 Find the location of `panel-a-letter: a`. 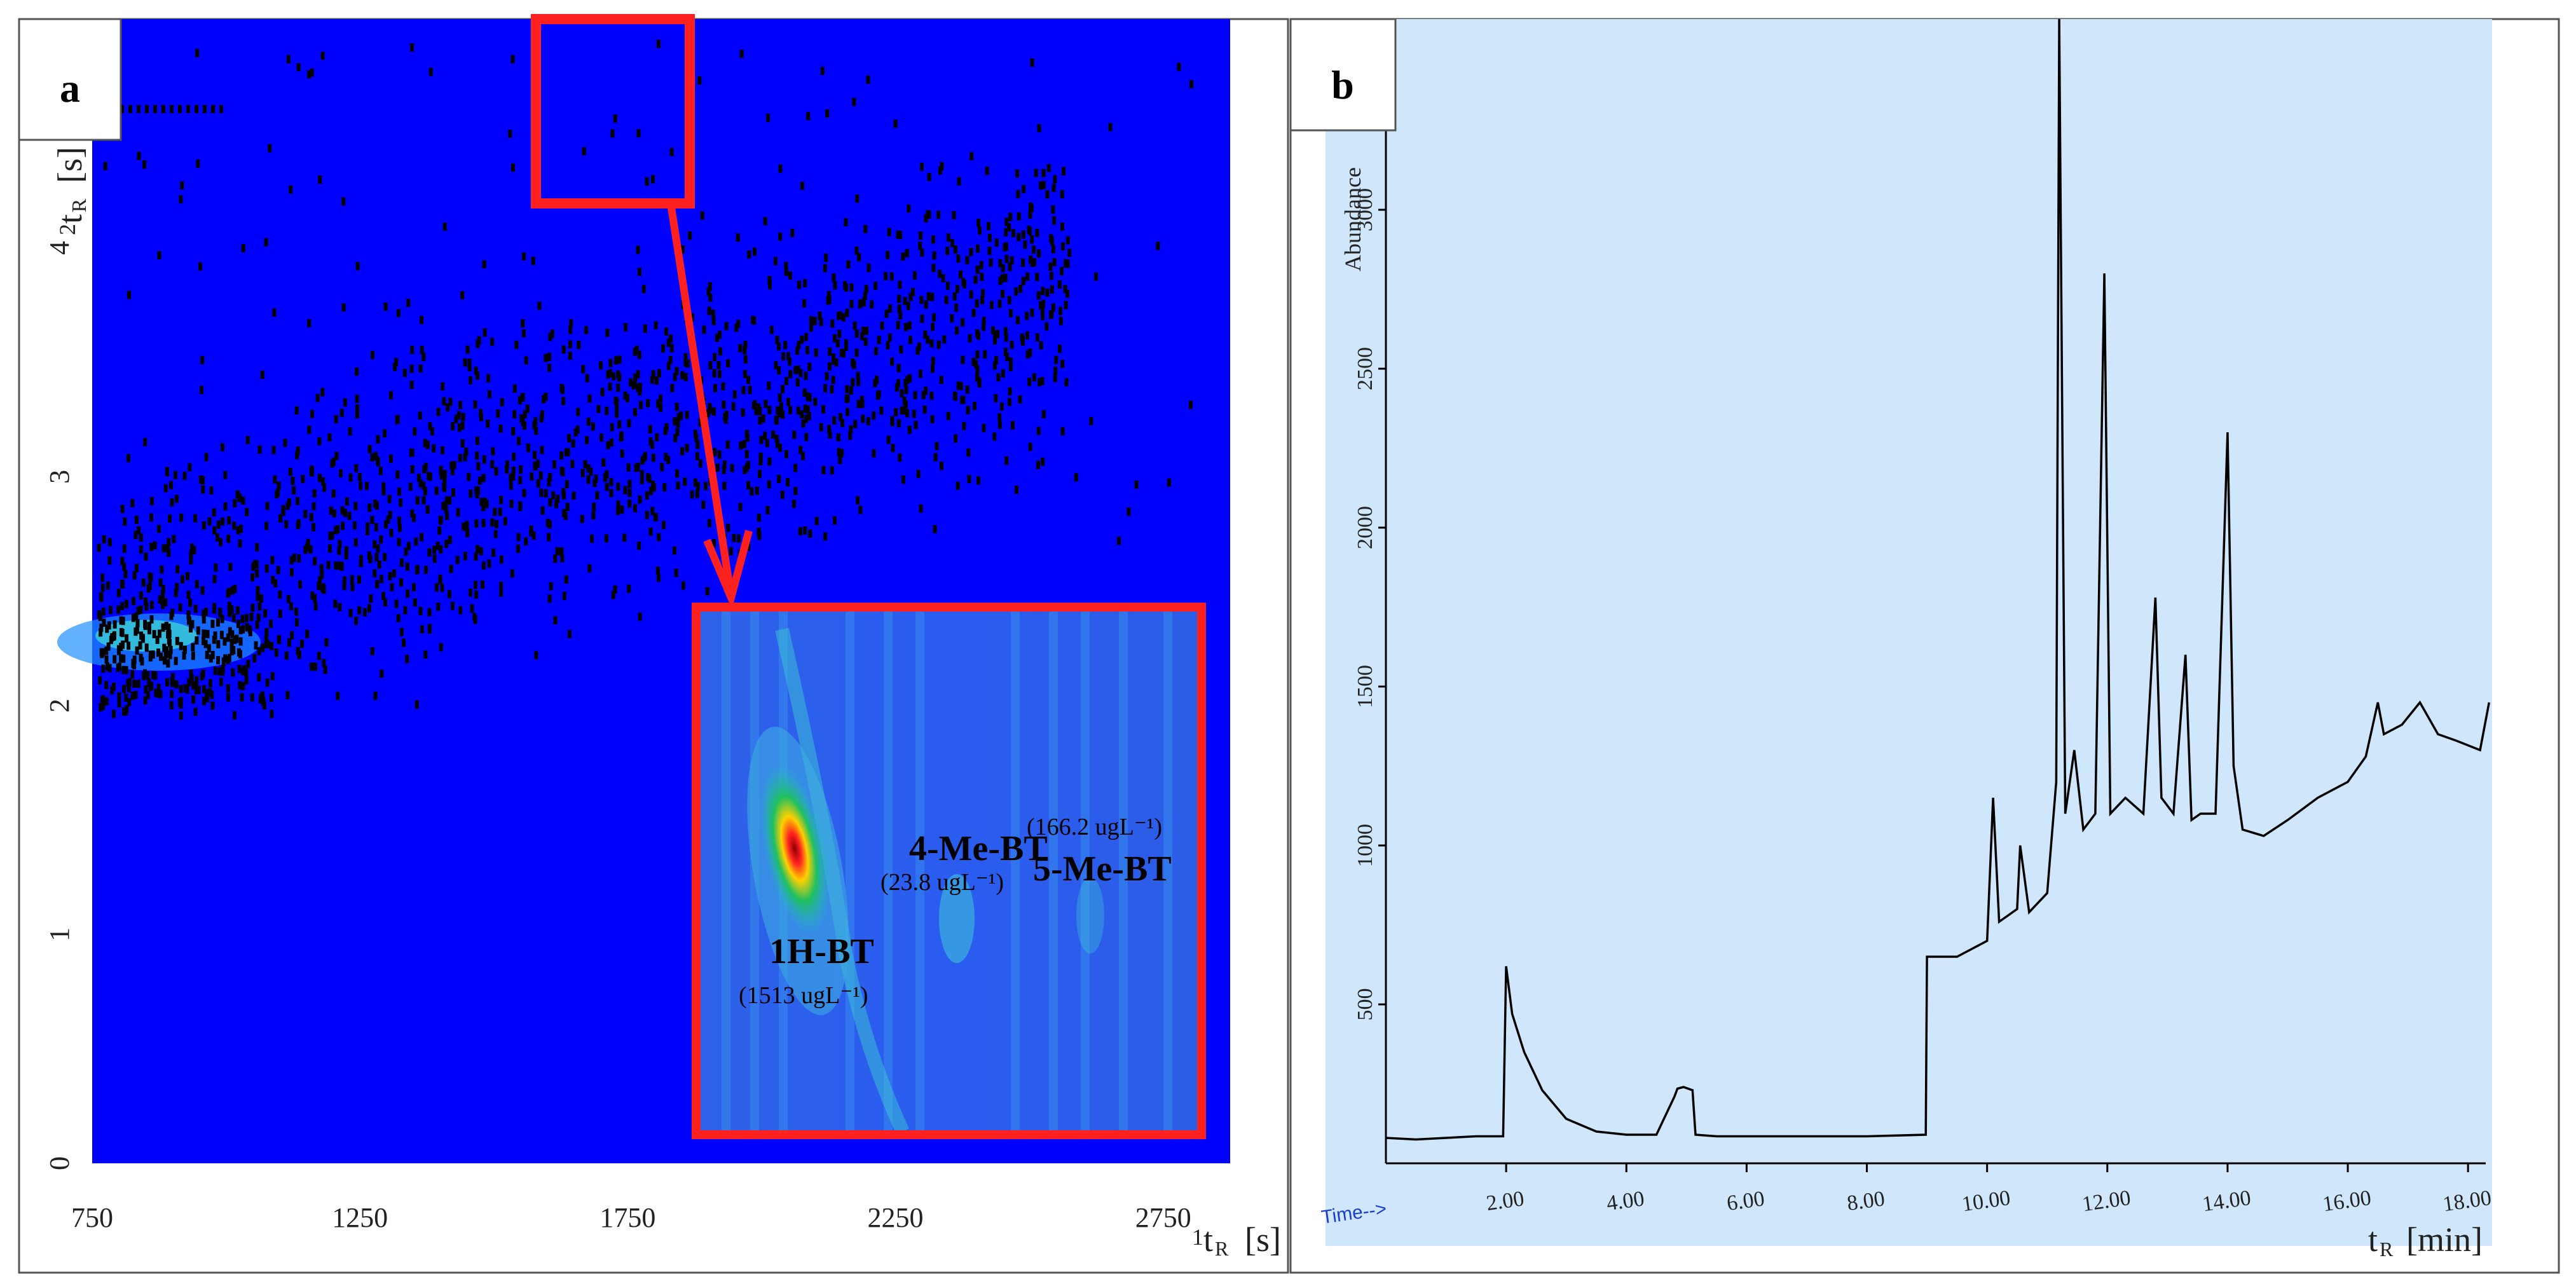

panel-a-letter: a is located at coordinates (70, 88).